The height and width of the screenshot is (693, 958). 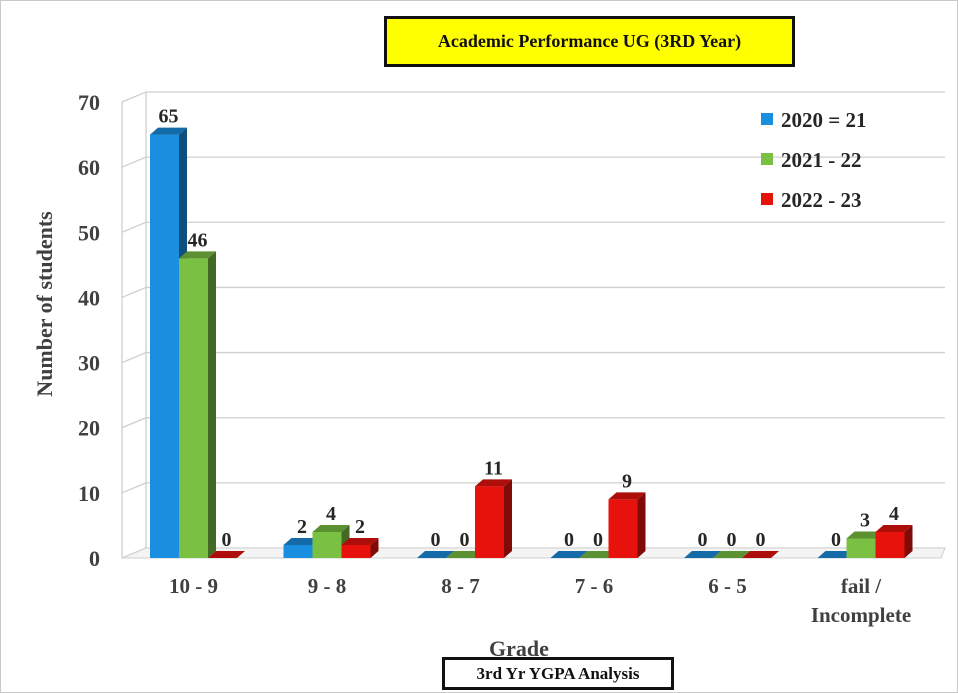 I want to click on y-tick-label: 10, so click(x=89, y=493).